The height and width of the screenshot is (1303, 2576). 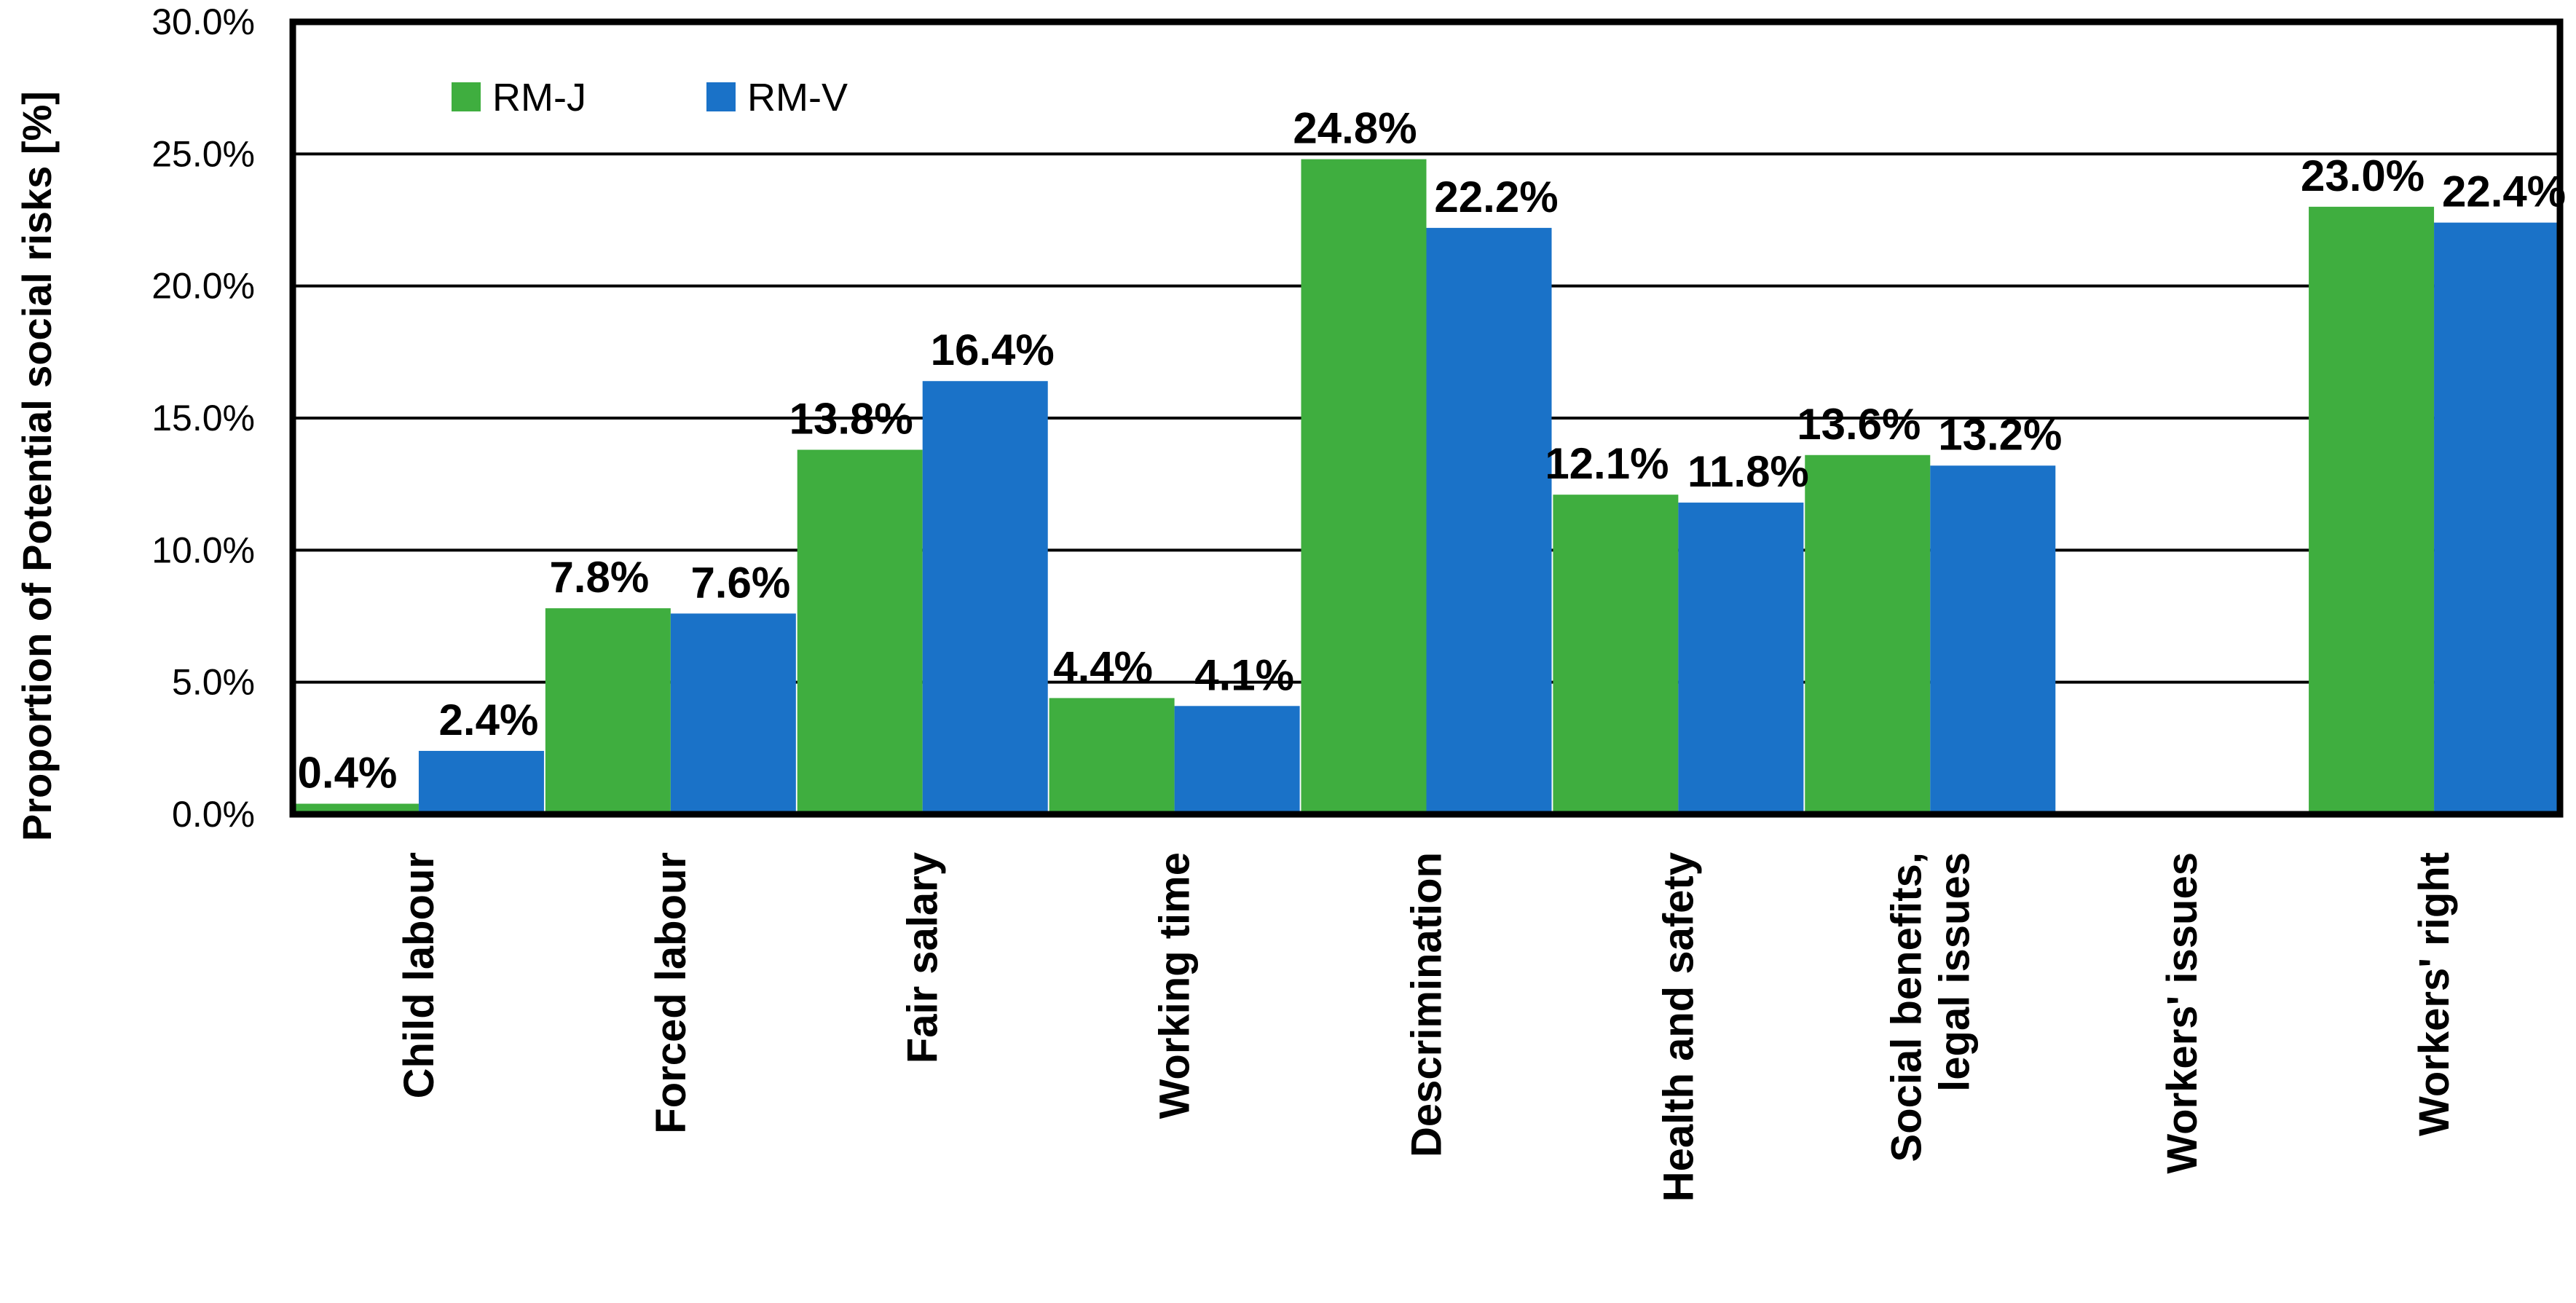 I want to click on y-tick-label: 5.0%, so click(x=213, y=682).